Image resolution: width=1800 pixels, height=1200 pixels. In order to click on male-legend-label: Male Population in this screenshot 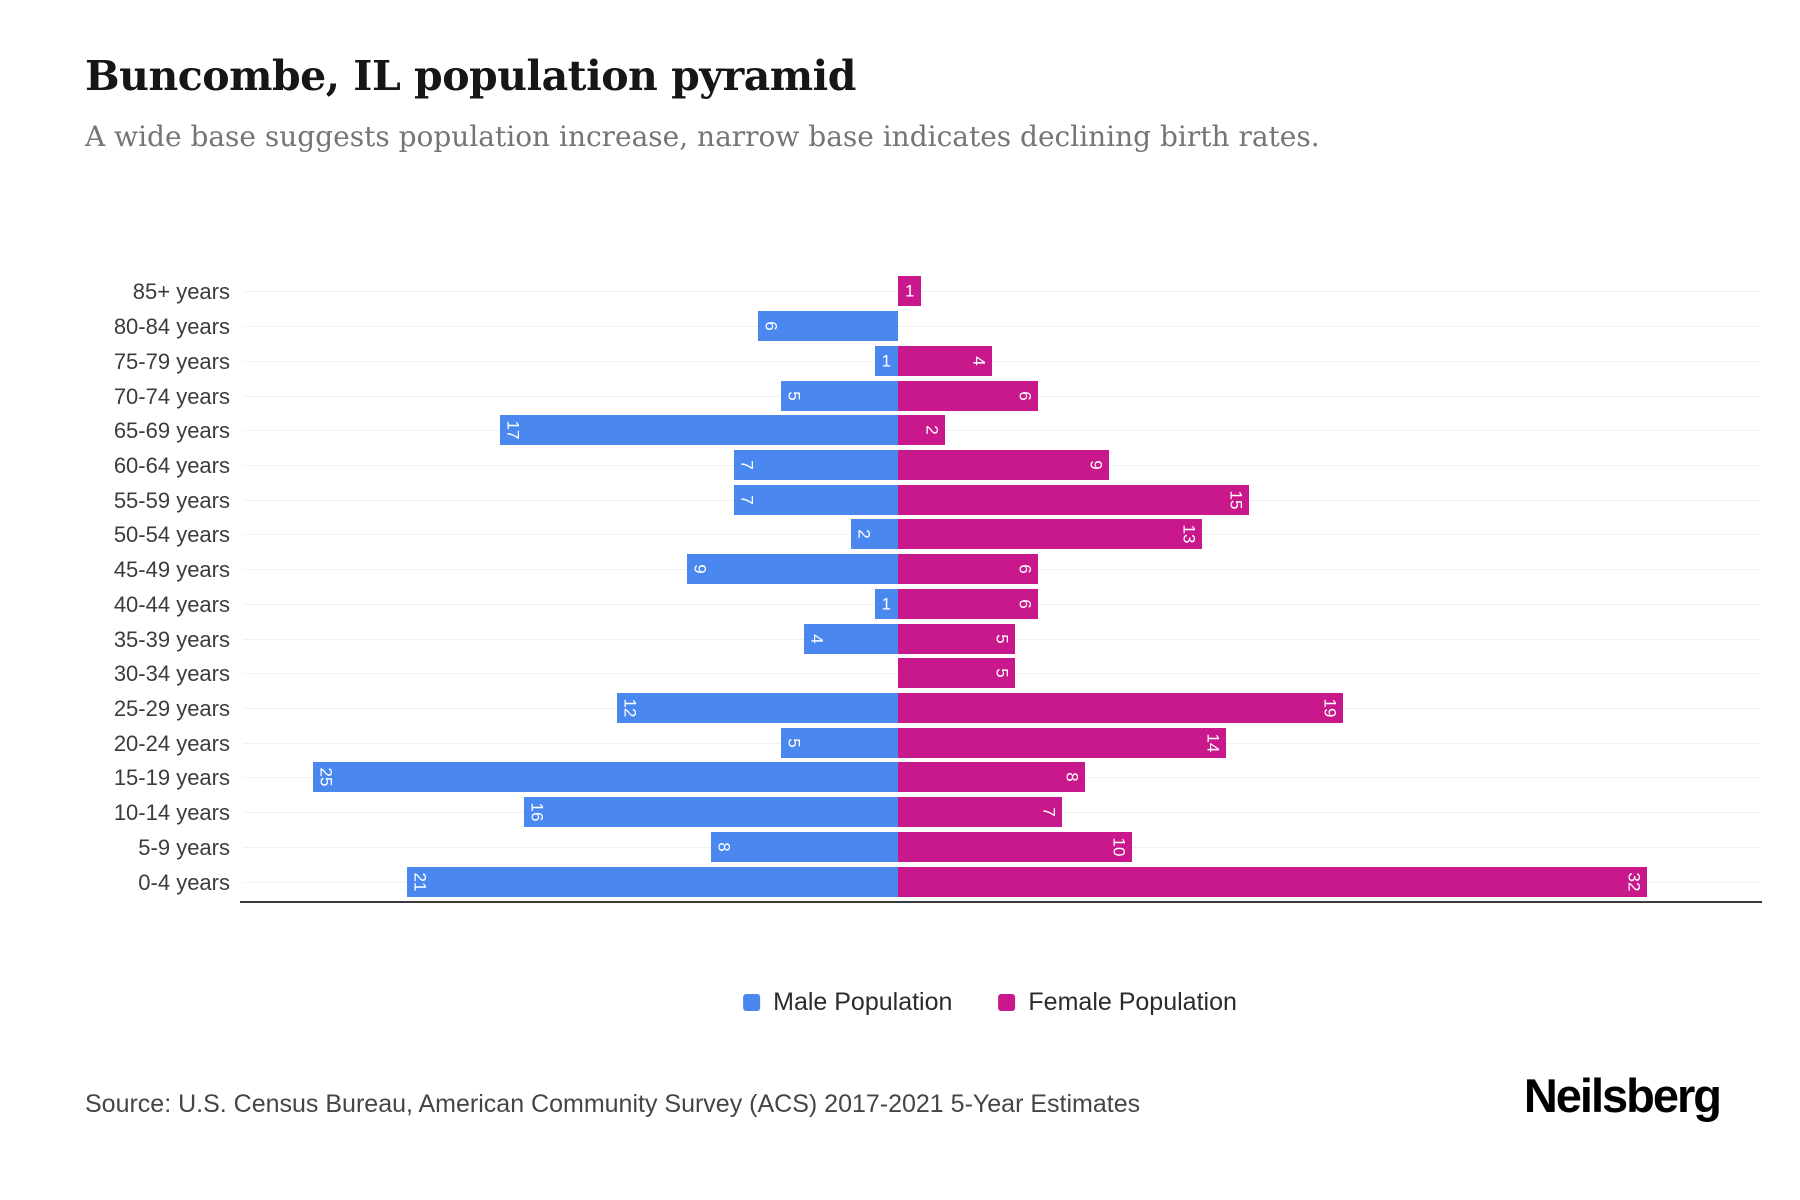, I will do `click(863, 1002)`.